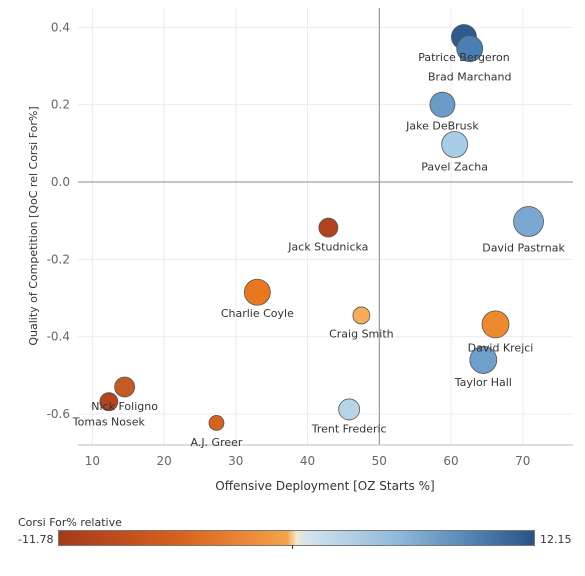 The width and height of the screenshot is (585, 576). Describe the element at coordinates (522, 461) in the screenshot. I see `x-tick-label: 70` at that location.